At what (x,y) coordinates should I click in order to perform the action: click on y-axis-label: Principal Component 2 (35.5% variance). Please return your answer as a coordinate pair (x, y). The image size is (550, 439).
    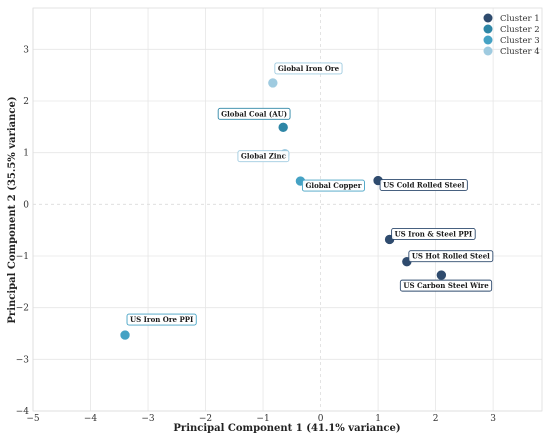
    Looking at the image, I should click on (12, 209).